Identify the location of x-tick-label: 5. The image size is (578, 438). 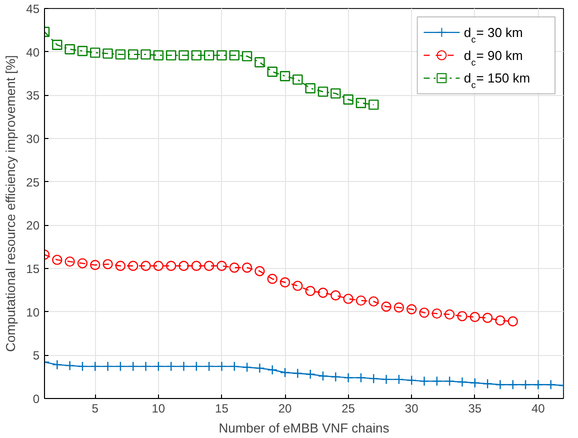
(95, 409).